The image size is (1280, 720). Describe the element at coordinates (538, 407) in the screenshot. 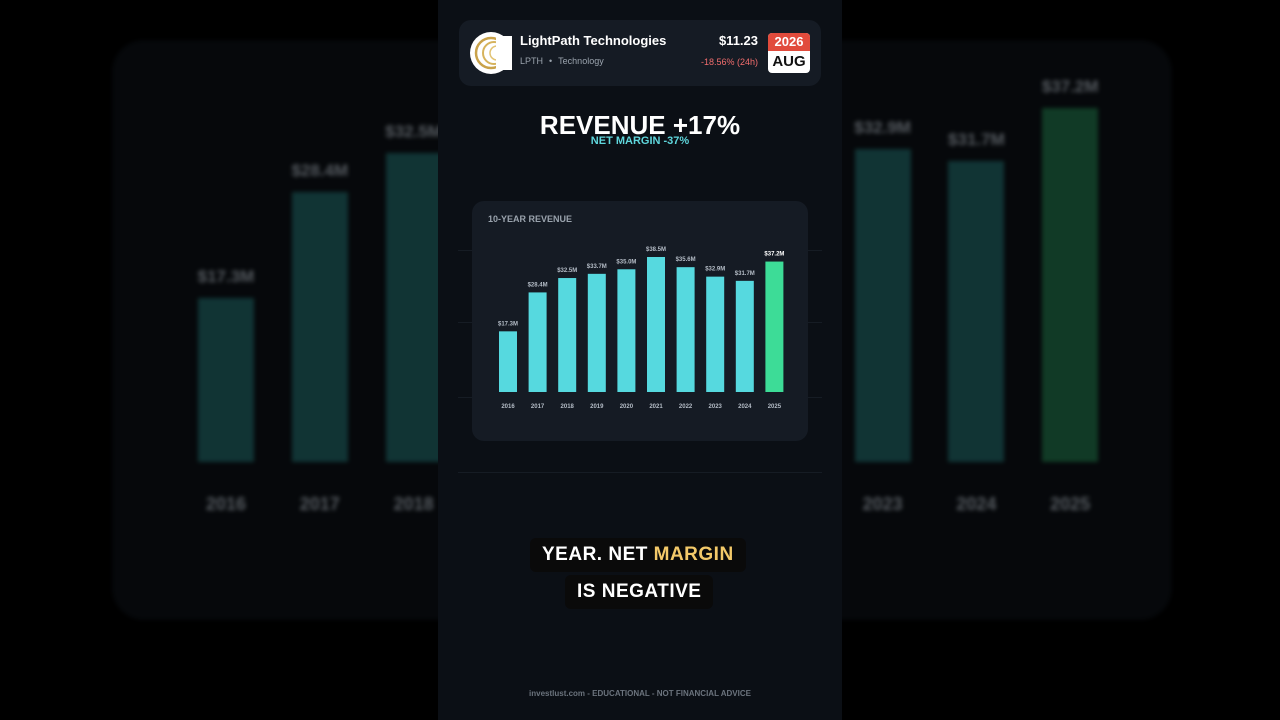

I see `x-tick-label: 2017` at that location.